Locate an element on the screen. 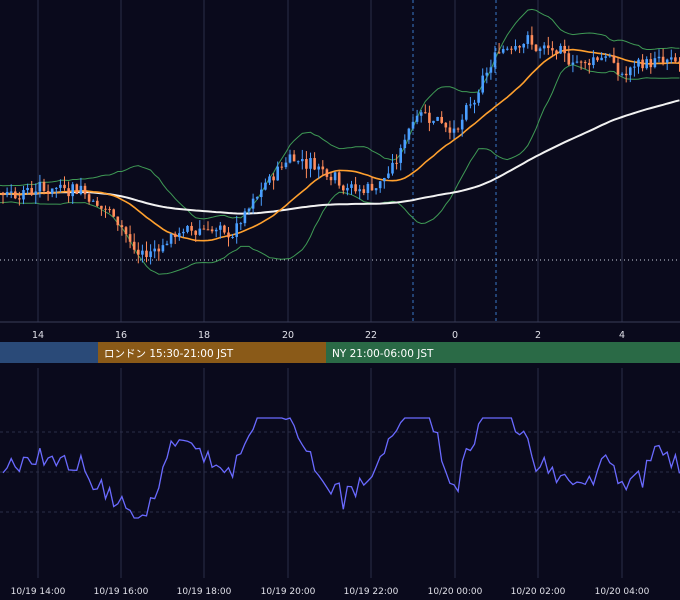  price-x-tick-label: 16 is located at coordinates (121, 335).